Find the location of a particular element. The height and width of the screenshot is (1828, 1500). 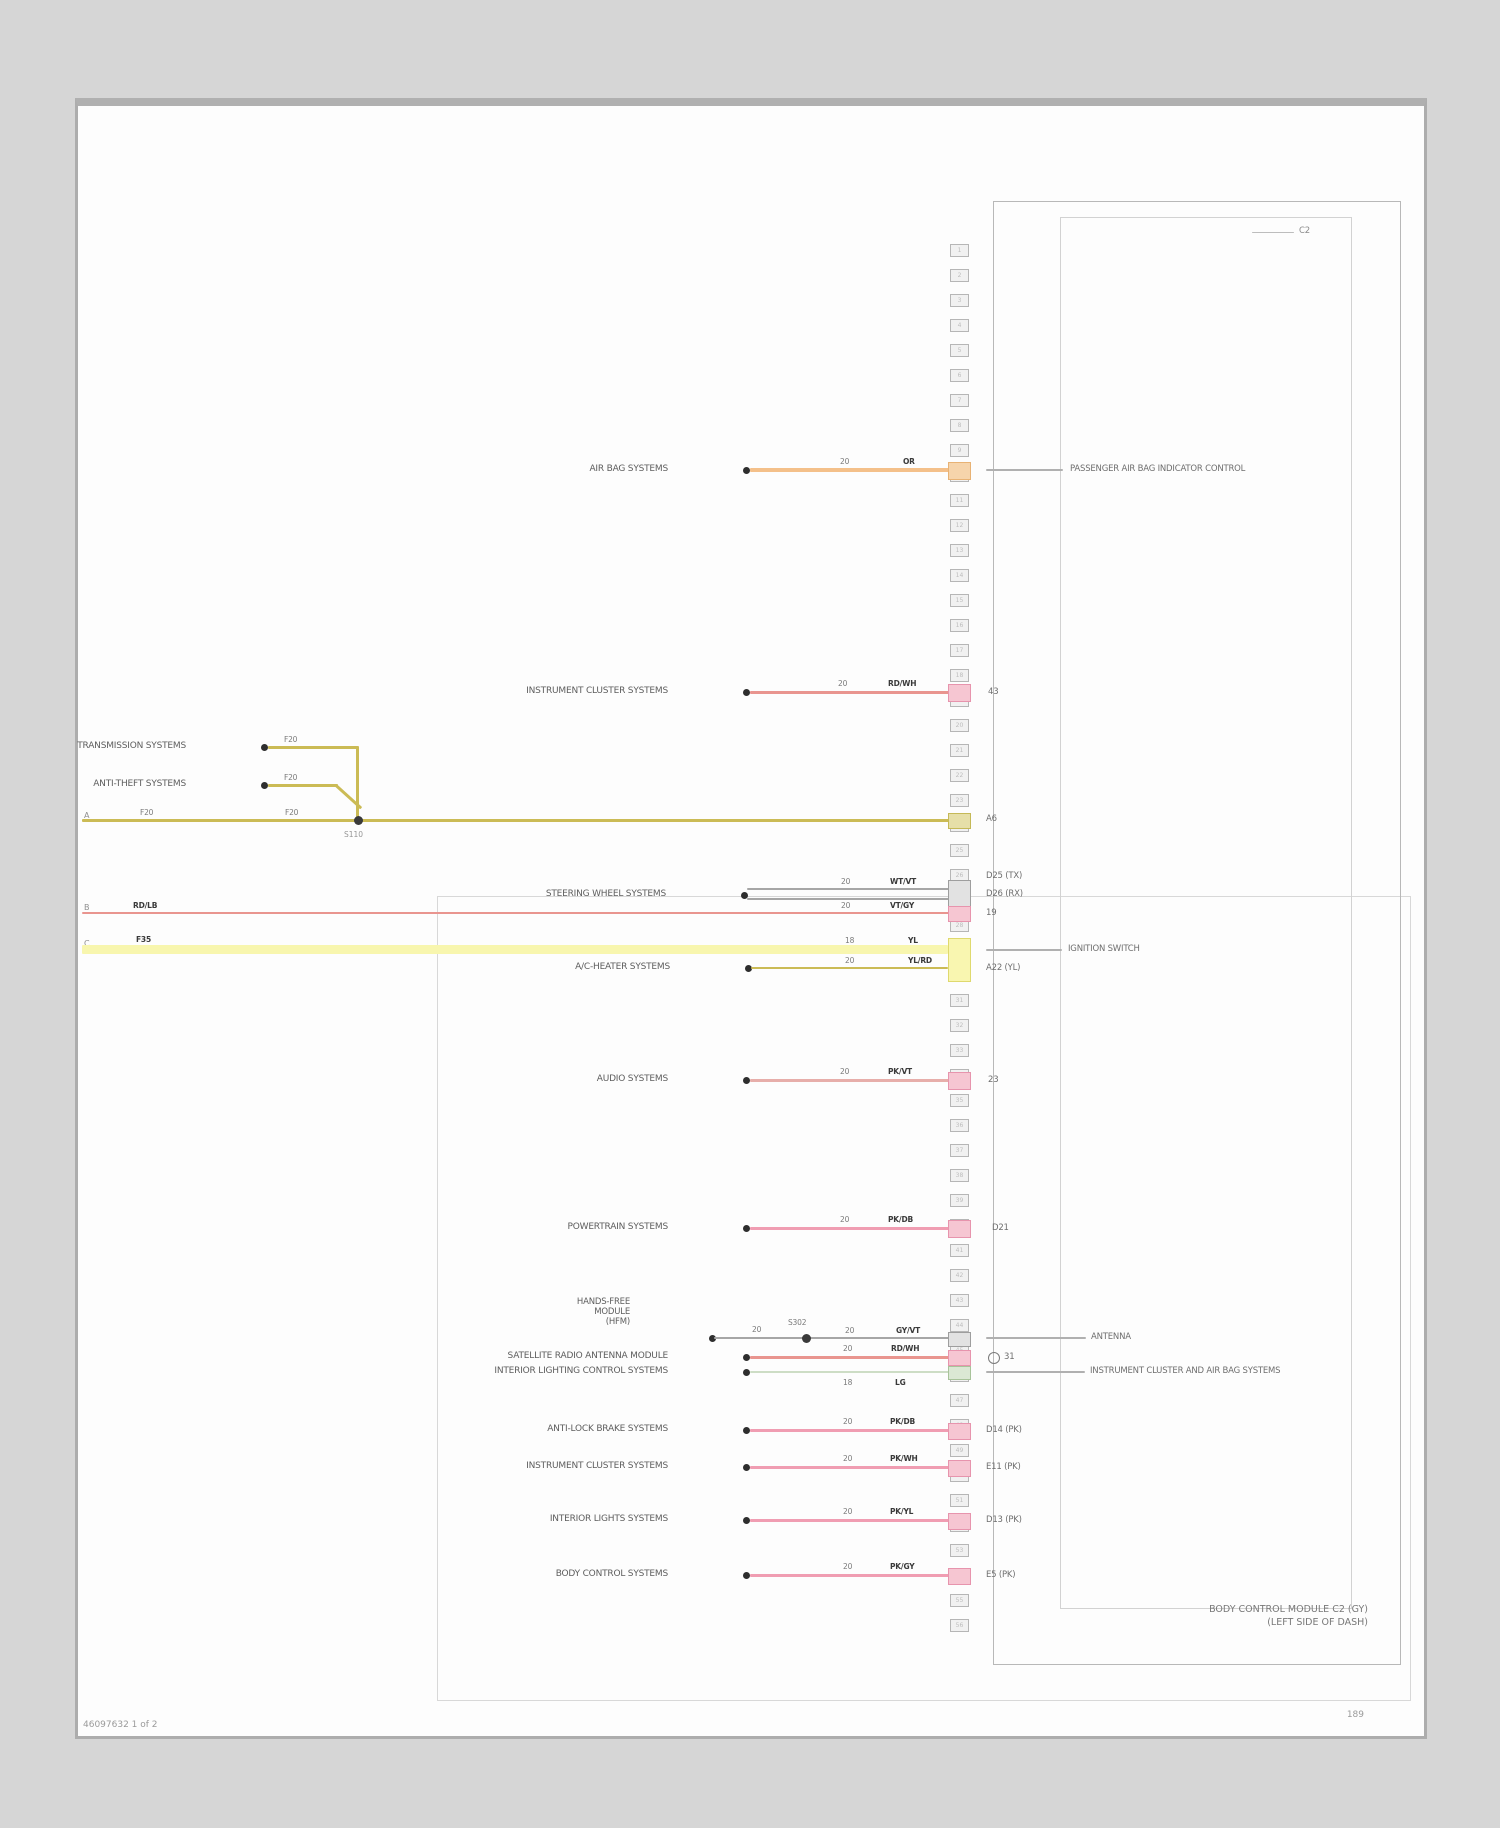

ground-symbol is located at coordinates (994, 1358).